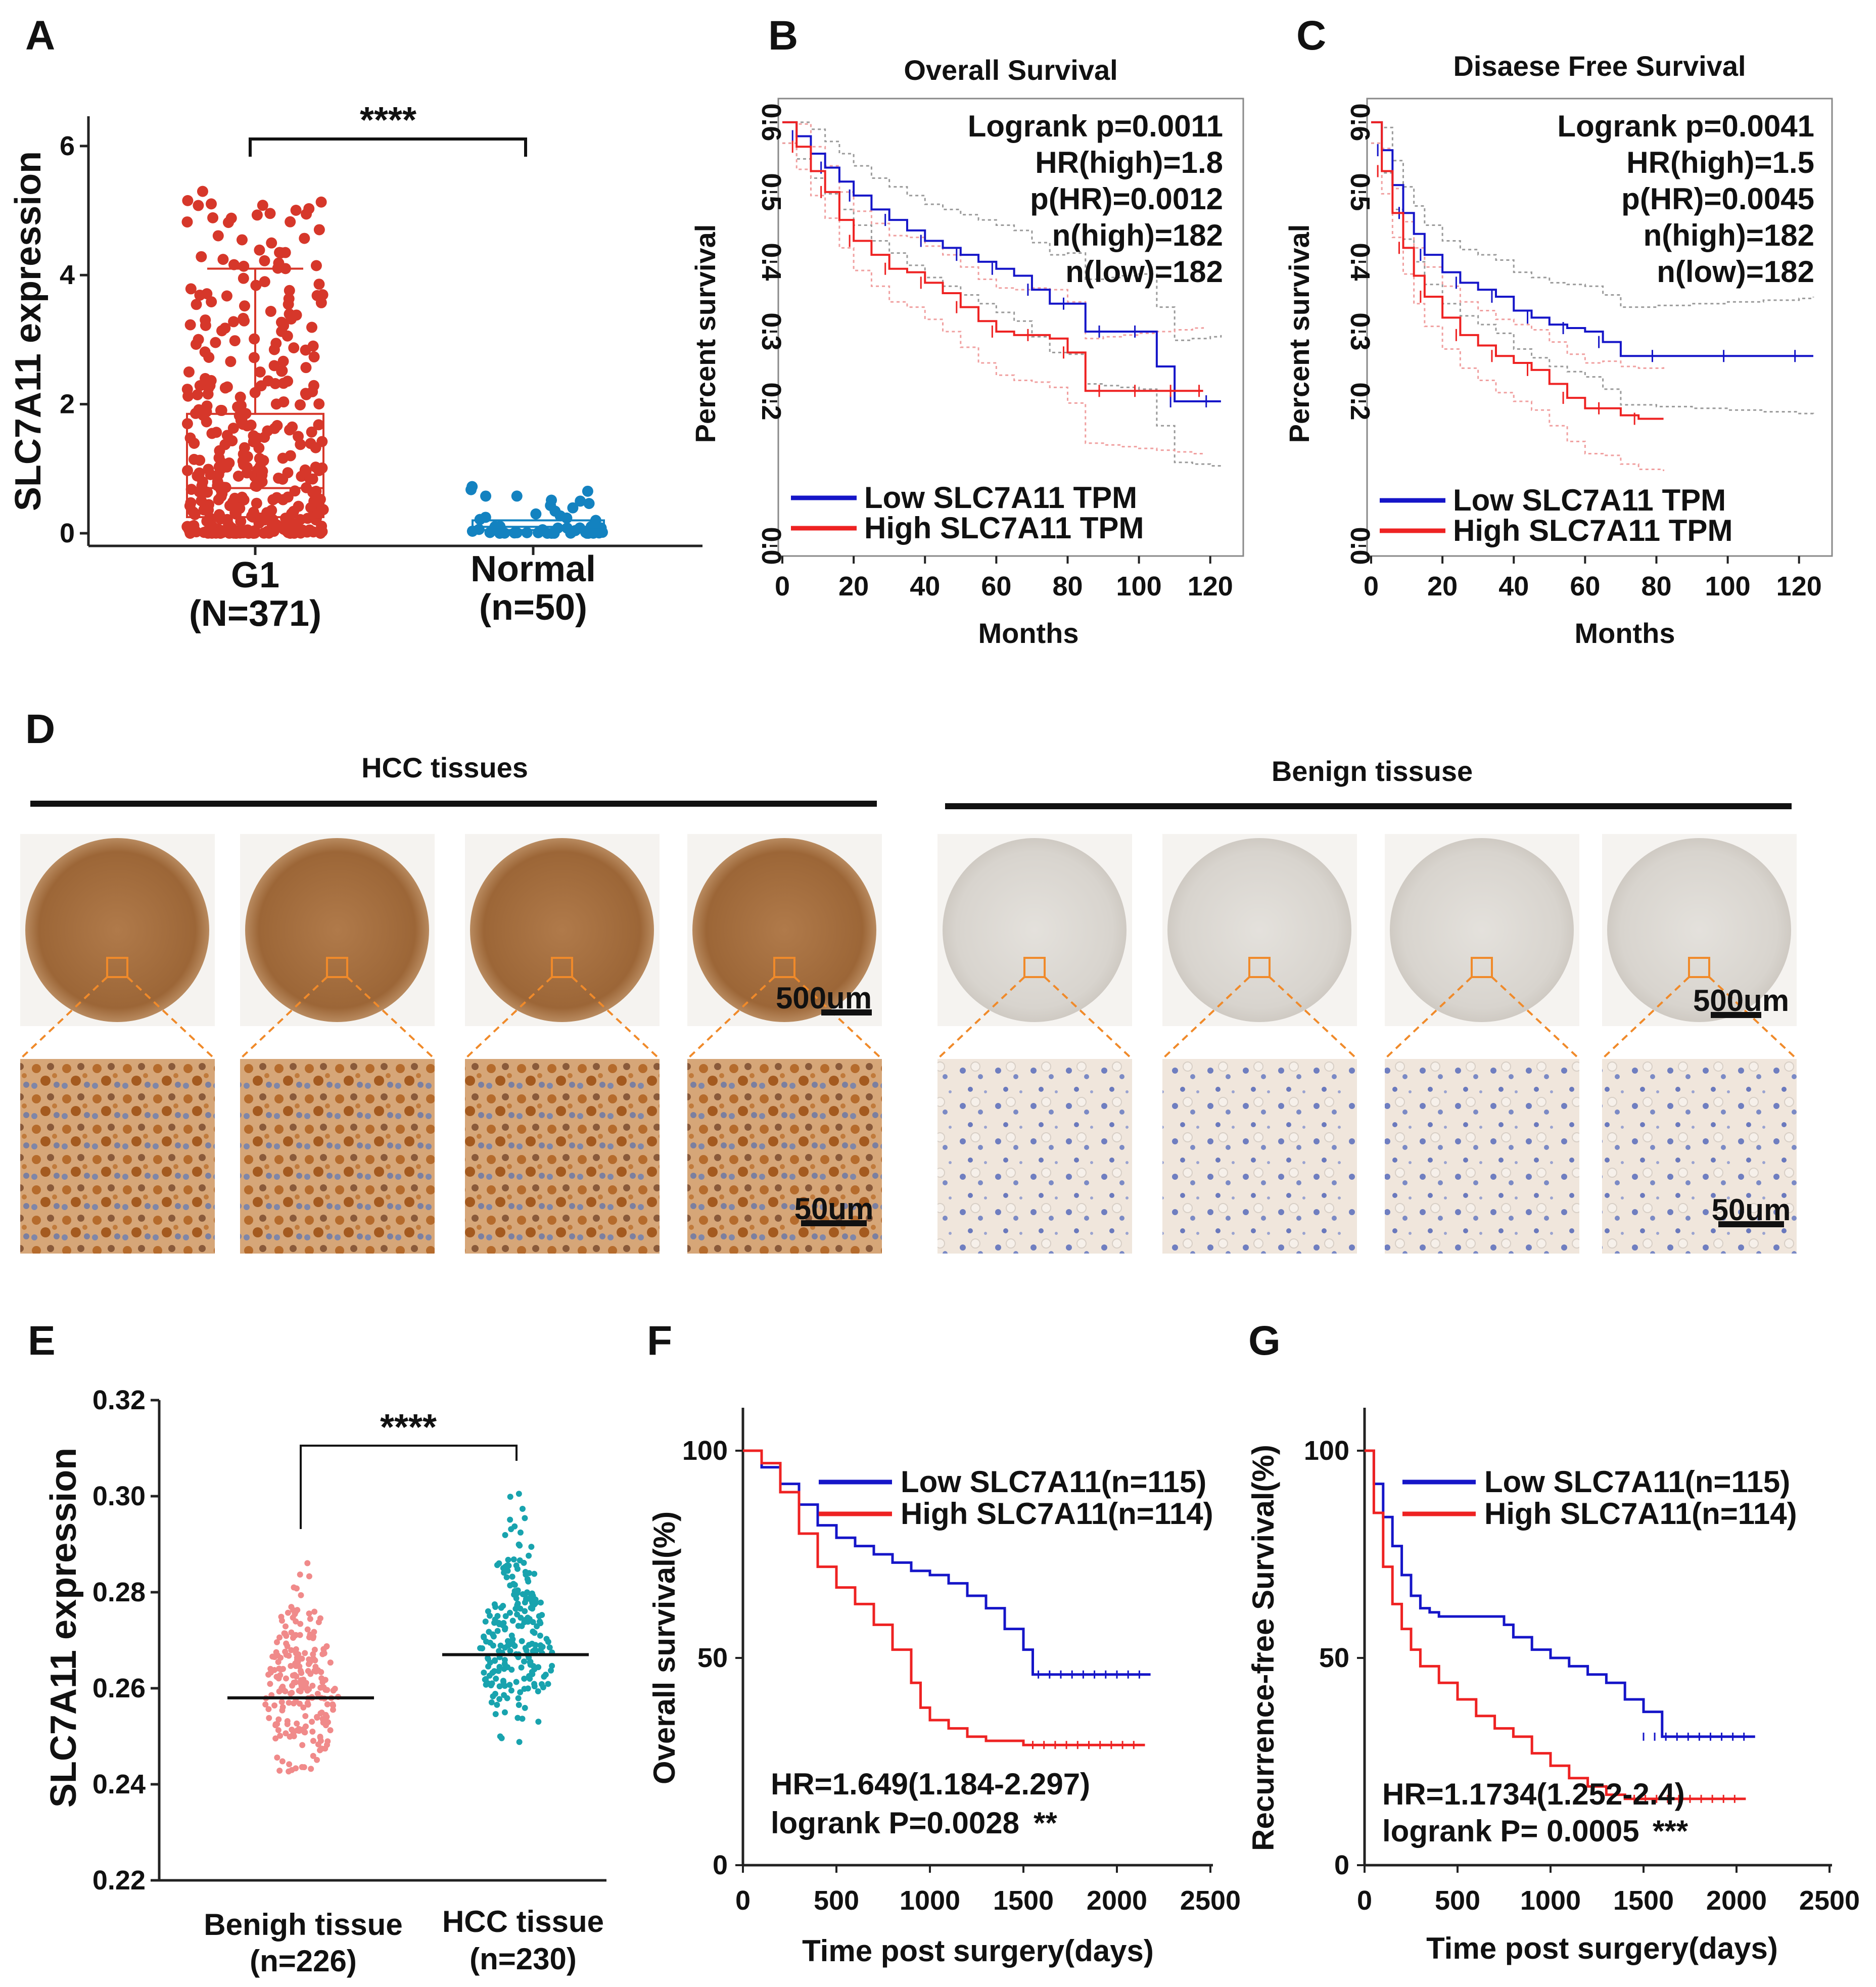 This screenshot has width=1876, height=1987. I want to click on xtick-label: 40, so click(925, 586).